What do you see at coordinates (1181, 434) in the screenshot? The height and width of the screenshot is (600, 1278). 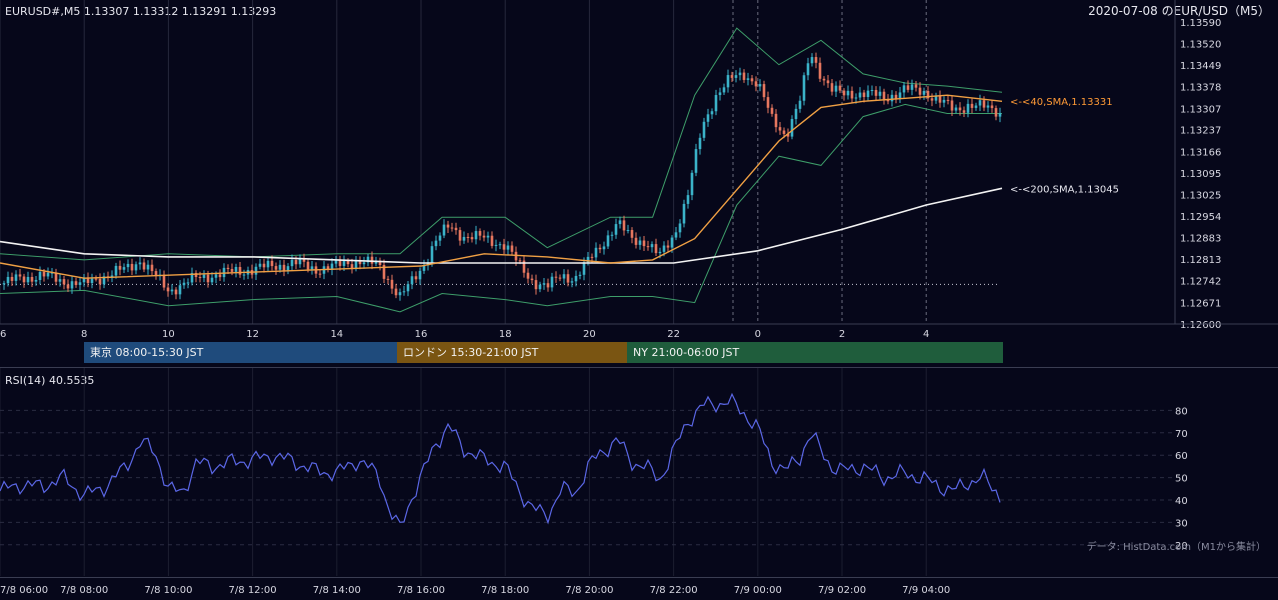 I see `rsi-tick-label: 70` at bounding box center [1181, 434].